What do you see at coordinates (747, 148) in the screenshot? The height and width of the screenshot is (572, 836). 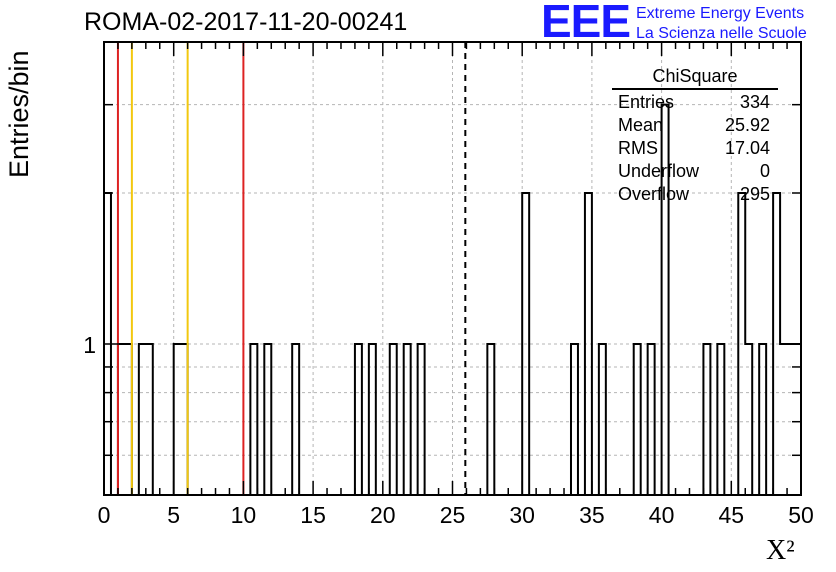 I see `stats-value: 17.04` at bounding box center [747, 148].